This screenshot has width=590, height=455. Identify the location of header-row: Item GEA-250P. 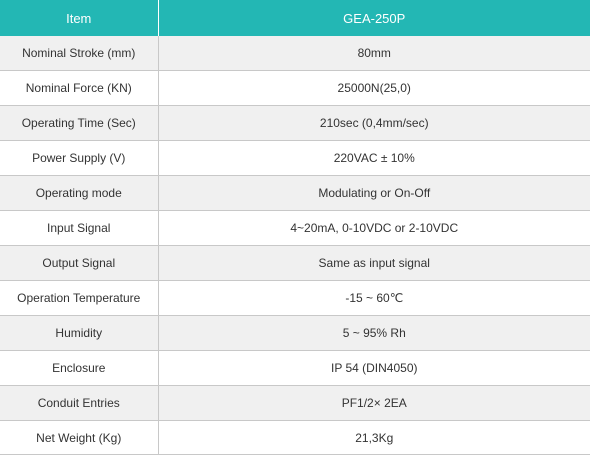
(295, 18).